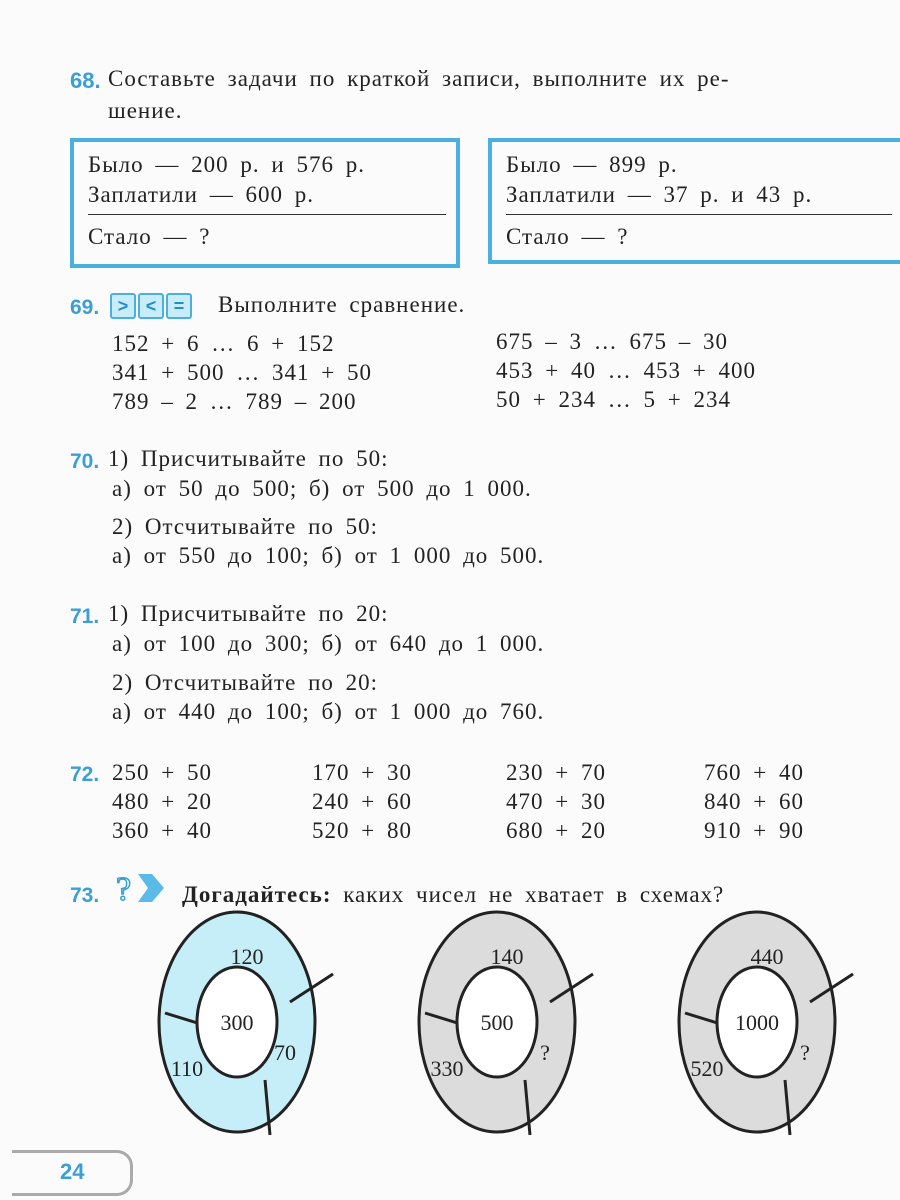  What do you see at coordinates (234, 401) in the screenshot?
I see `comparison: 789 – 2 … 789 – 200` at bounding box center [234, 401].